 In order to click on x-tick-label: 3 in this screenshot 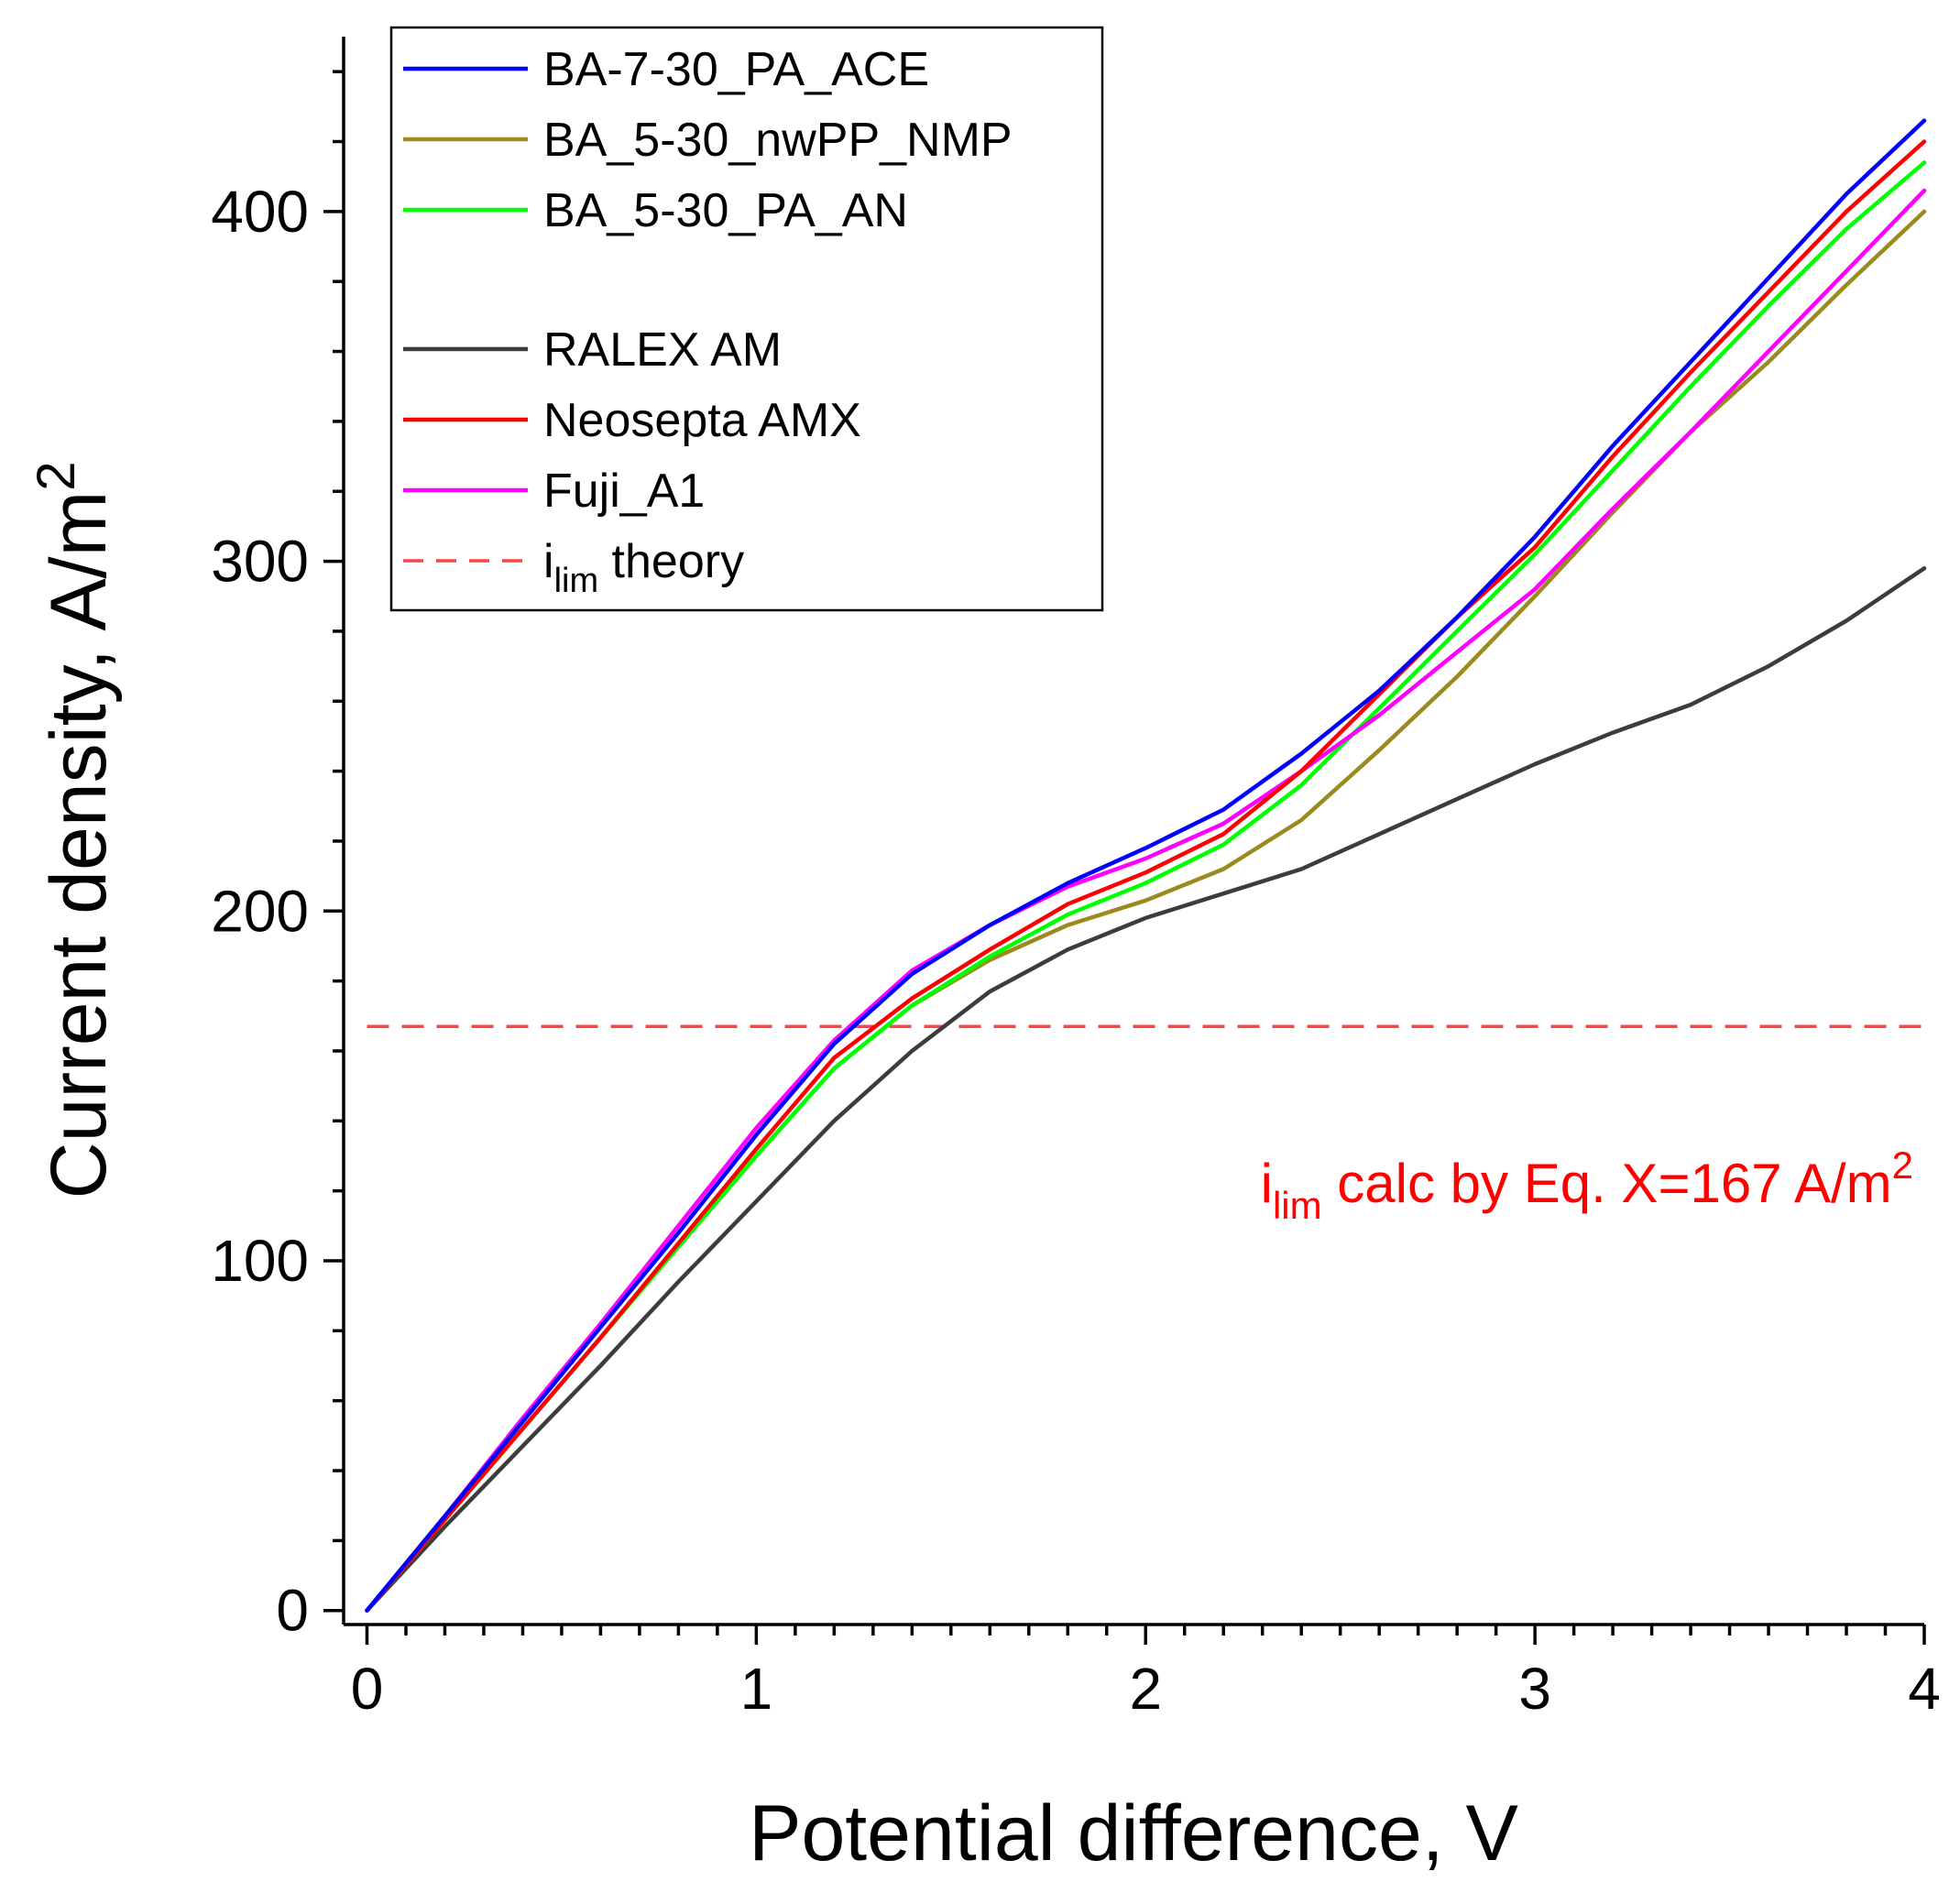, I will do `click(1534, 1689)`.